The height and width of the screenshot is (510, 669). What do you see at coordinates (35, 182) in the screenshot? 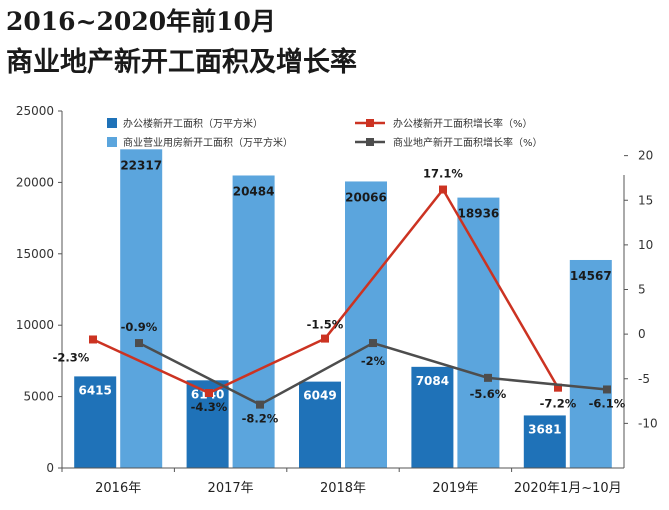
I see `left-tick-label: 20000` at bounding box center [35, 182].